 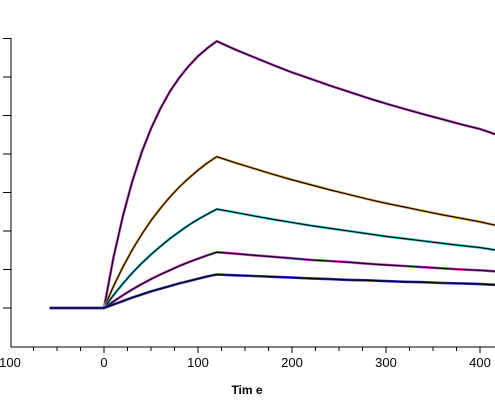 I want to click on x-tick-label-2: 100, so click(x=198, y=362).